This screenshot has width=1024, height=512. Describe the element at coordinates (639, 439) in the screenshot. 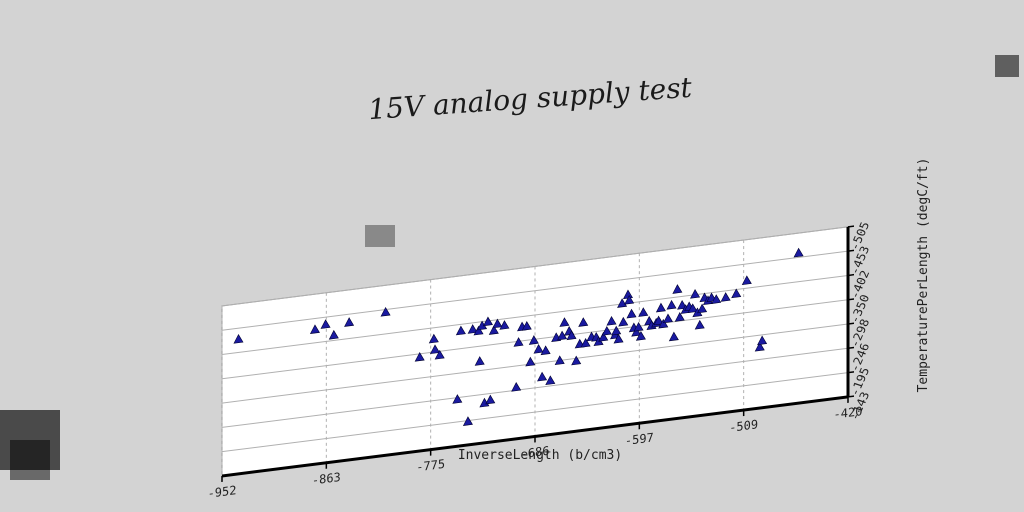

I see `x-tick-label: -597` at that location.